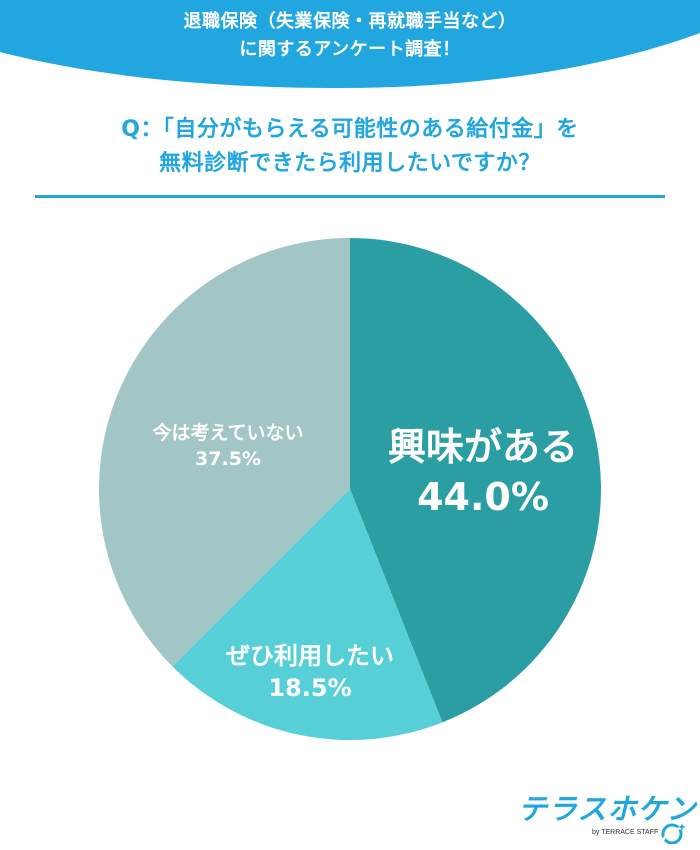 The image size is (700, 850). I want to click on brand-logo: テラスホケン by TERRACE STAFF, so click(603, 817).